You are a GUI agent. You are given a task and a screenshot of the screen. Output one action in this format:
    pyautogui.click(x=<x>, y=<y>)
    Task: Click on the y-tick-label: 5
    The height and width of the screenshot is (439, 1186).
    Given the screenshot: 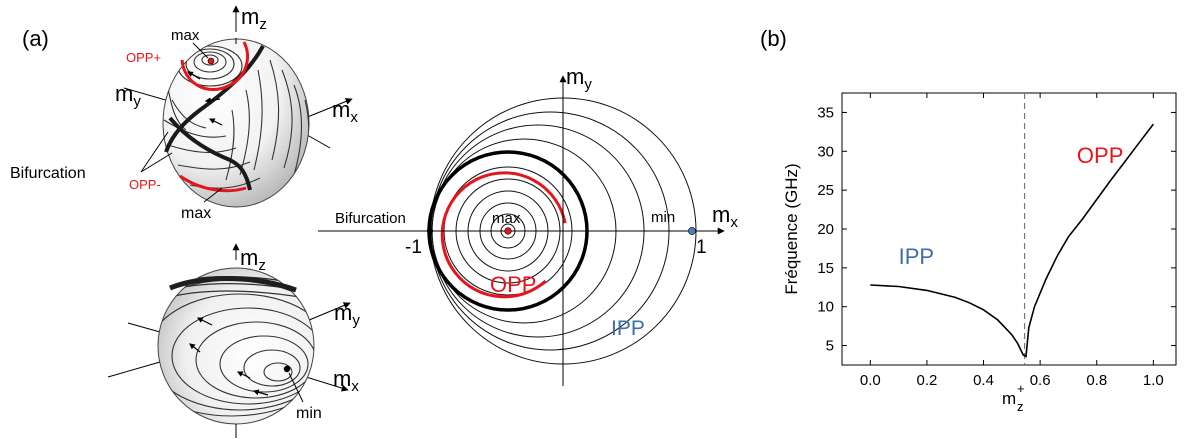 What is the action you would take?
    pyautogui.click(x=830, y=346)
    